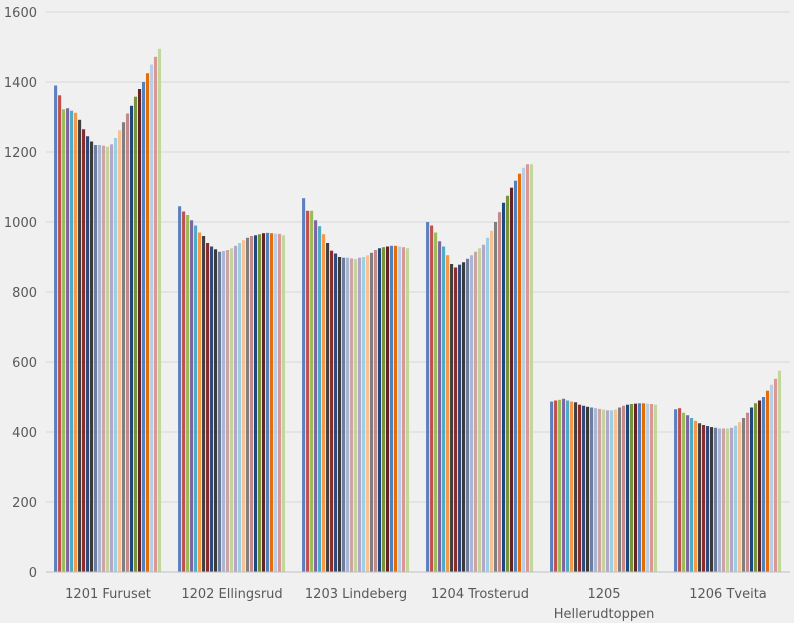 This screenshot has height=623, width=794. Describe the element at coordinates (603, 594) in the screenshot. I see `x-category-label: 1205` at that location.